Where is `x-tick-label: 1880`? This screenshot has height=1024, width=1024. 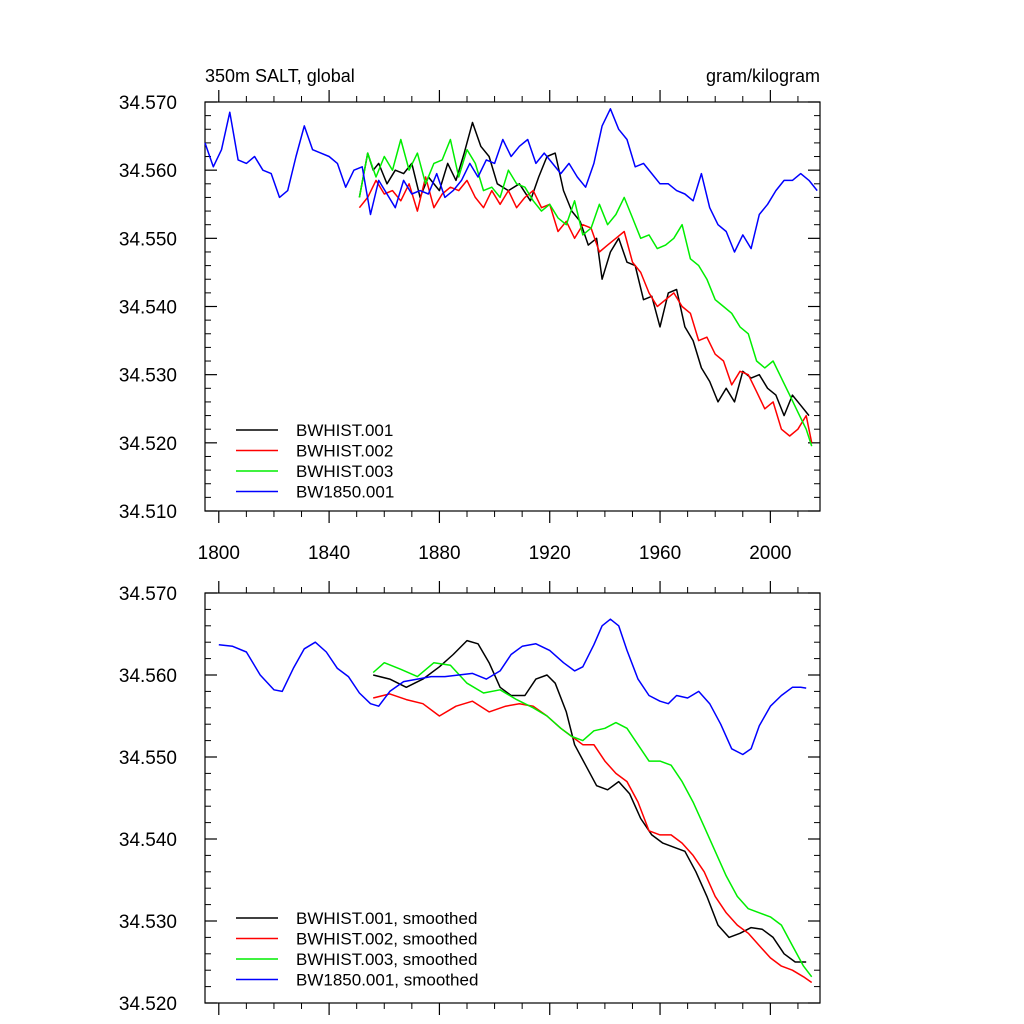 x-tick-label: 1880 is located at coordinates (439, 553).